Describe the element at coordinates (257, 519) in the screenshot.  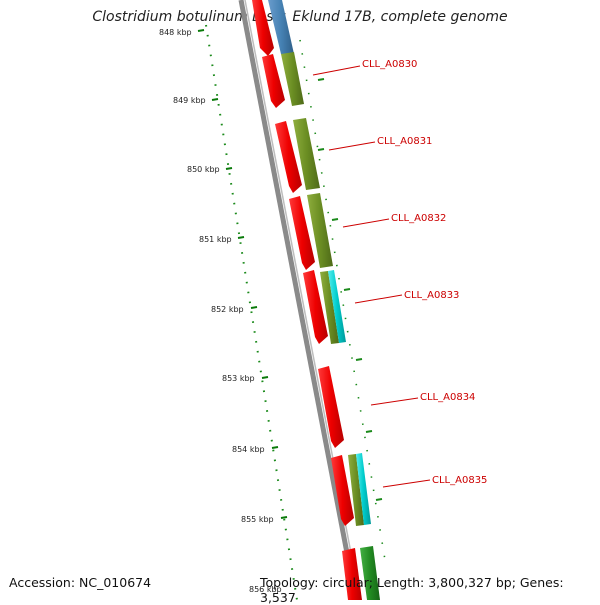
I see `scale-label: 855 kbp` at that location.